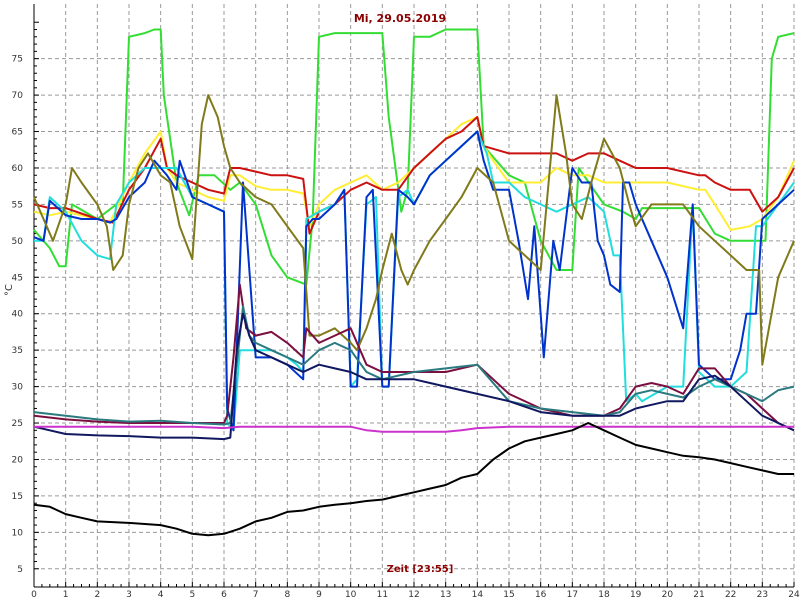  I want to click on y-tick-label: 35, so click(17, 351).